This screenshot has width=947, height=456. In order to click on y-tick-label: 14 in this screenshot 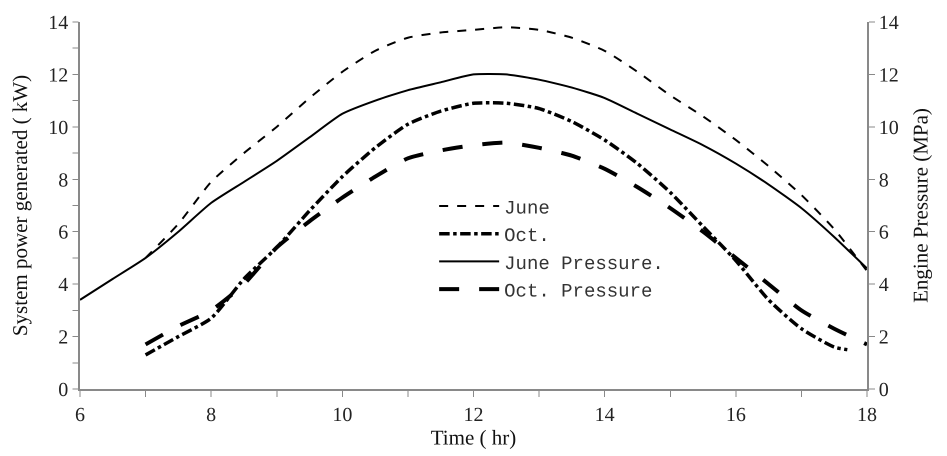, I will do `click(58, 23)`.